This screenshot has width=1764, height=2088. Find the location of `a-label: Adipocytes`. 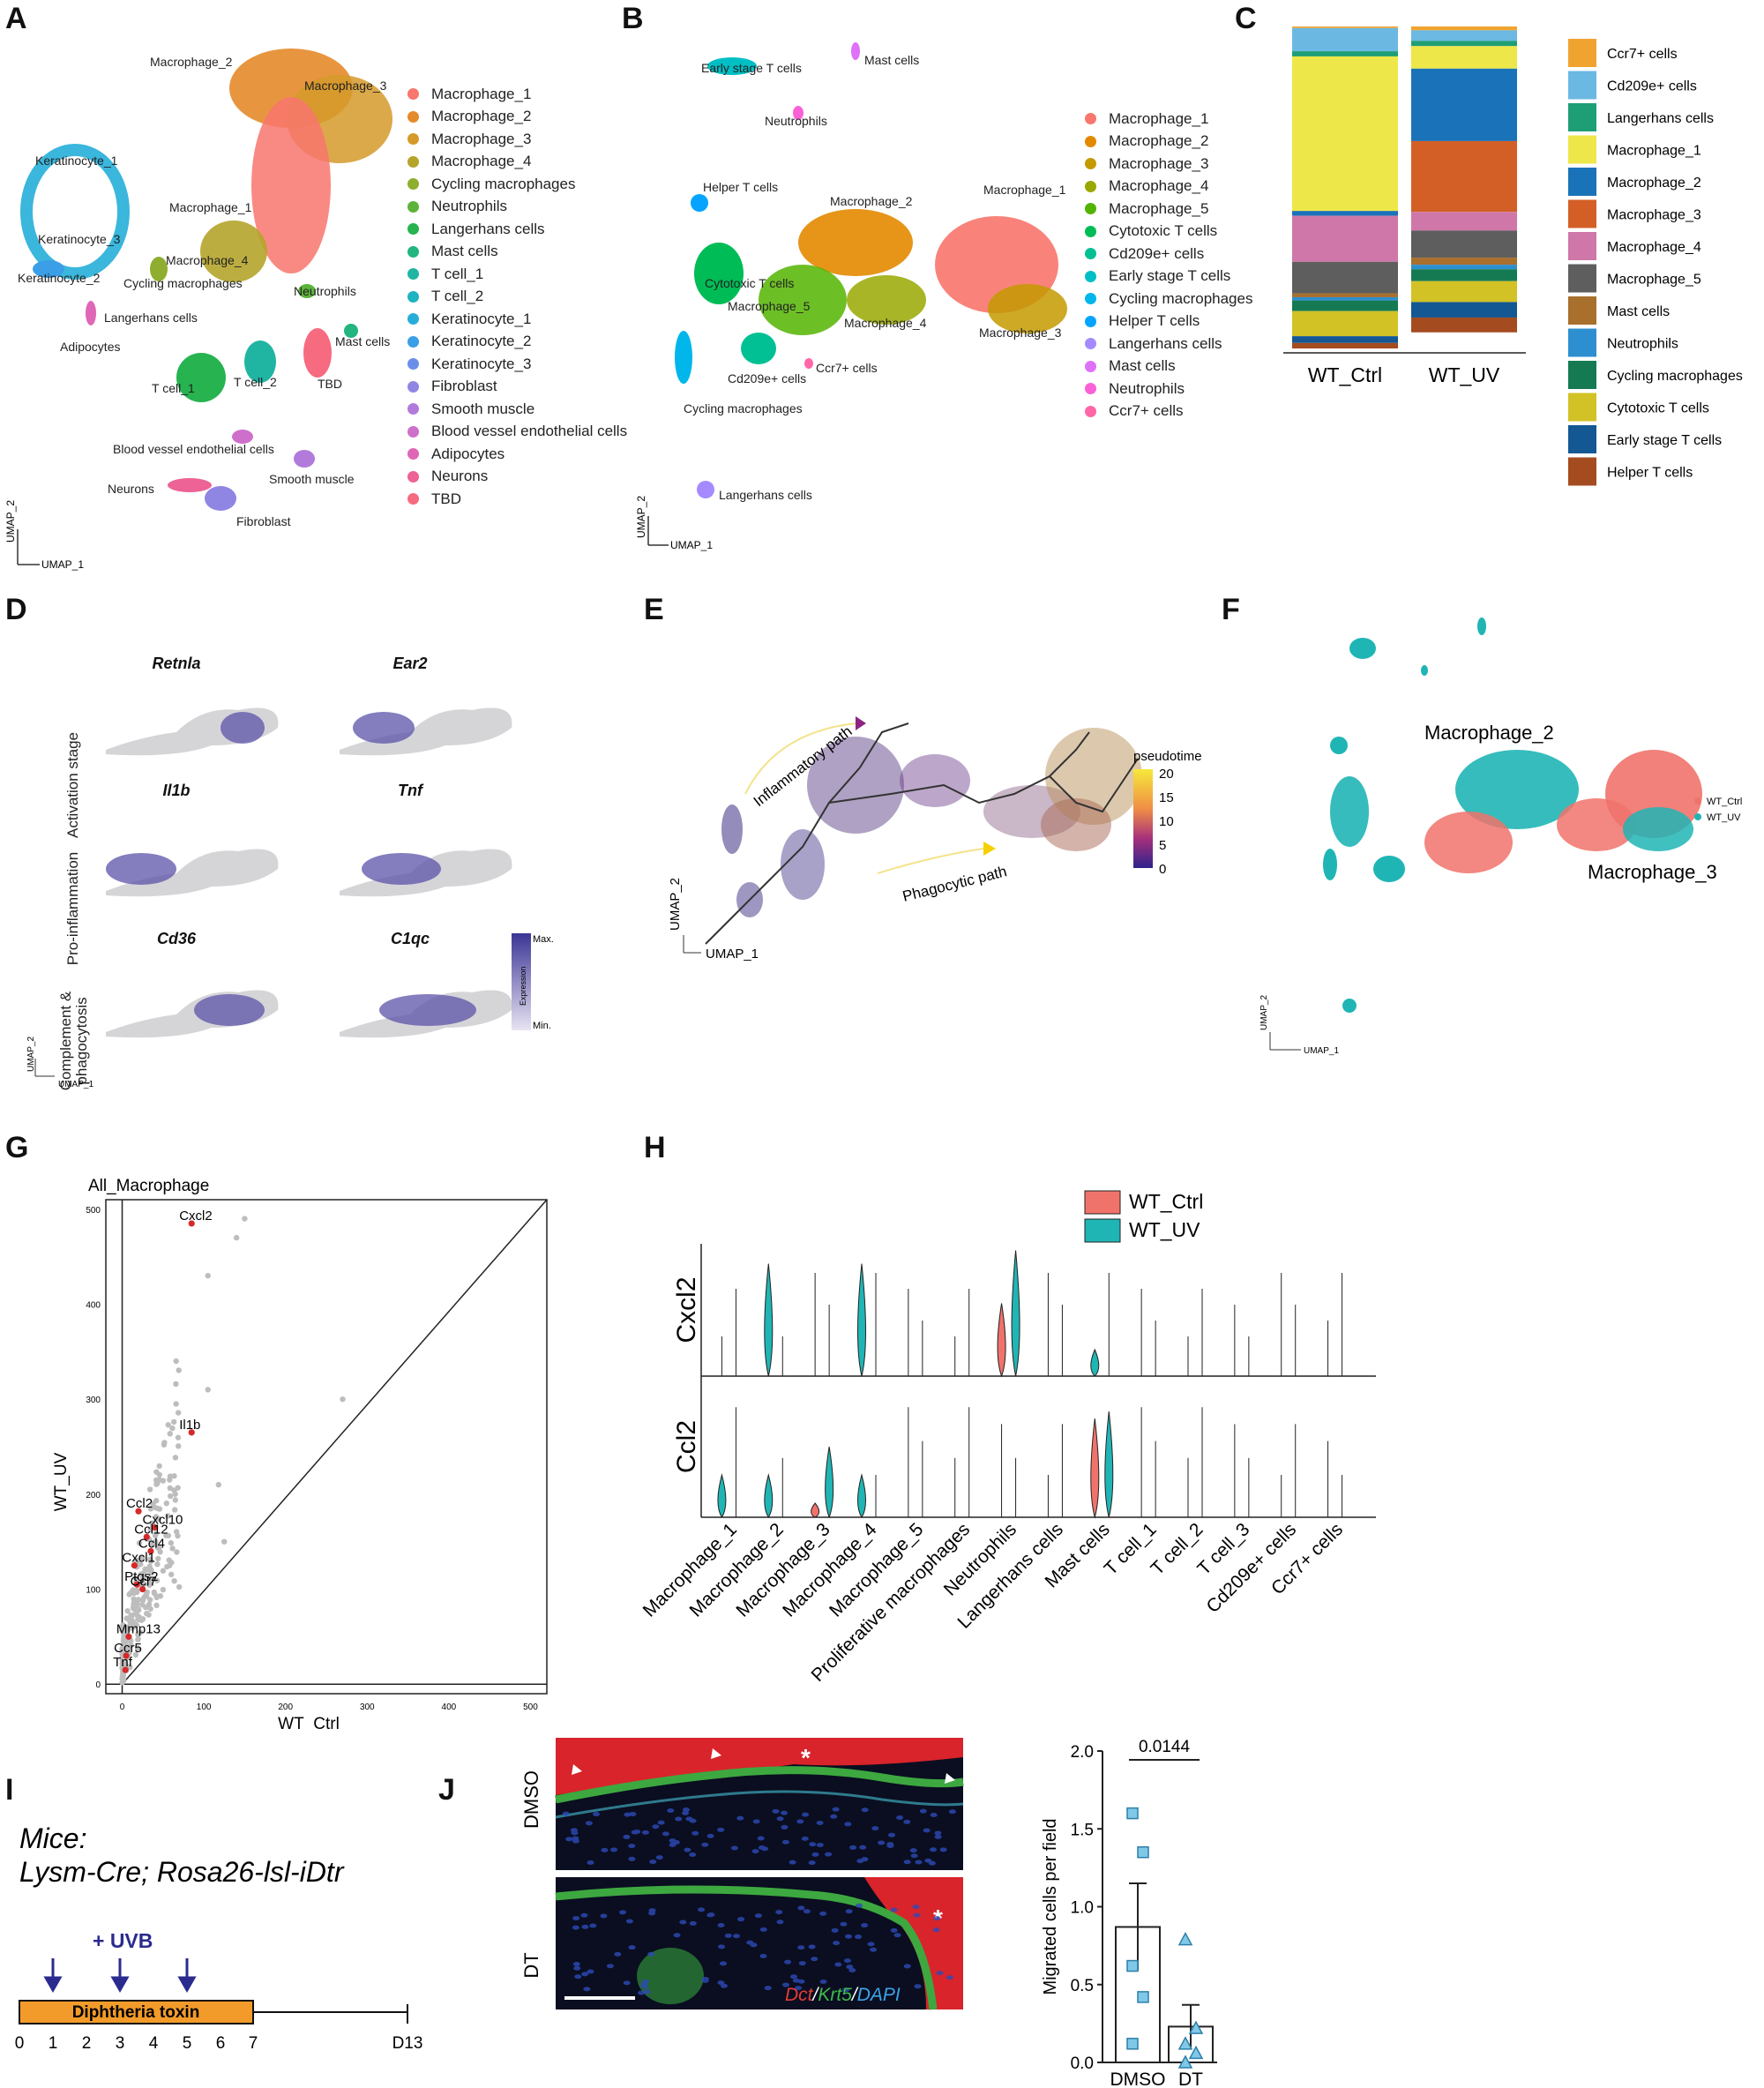

a-label: Adipocytes is located at coordinates (90, 347).